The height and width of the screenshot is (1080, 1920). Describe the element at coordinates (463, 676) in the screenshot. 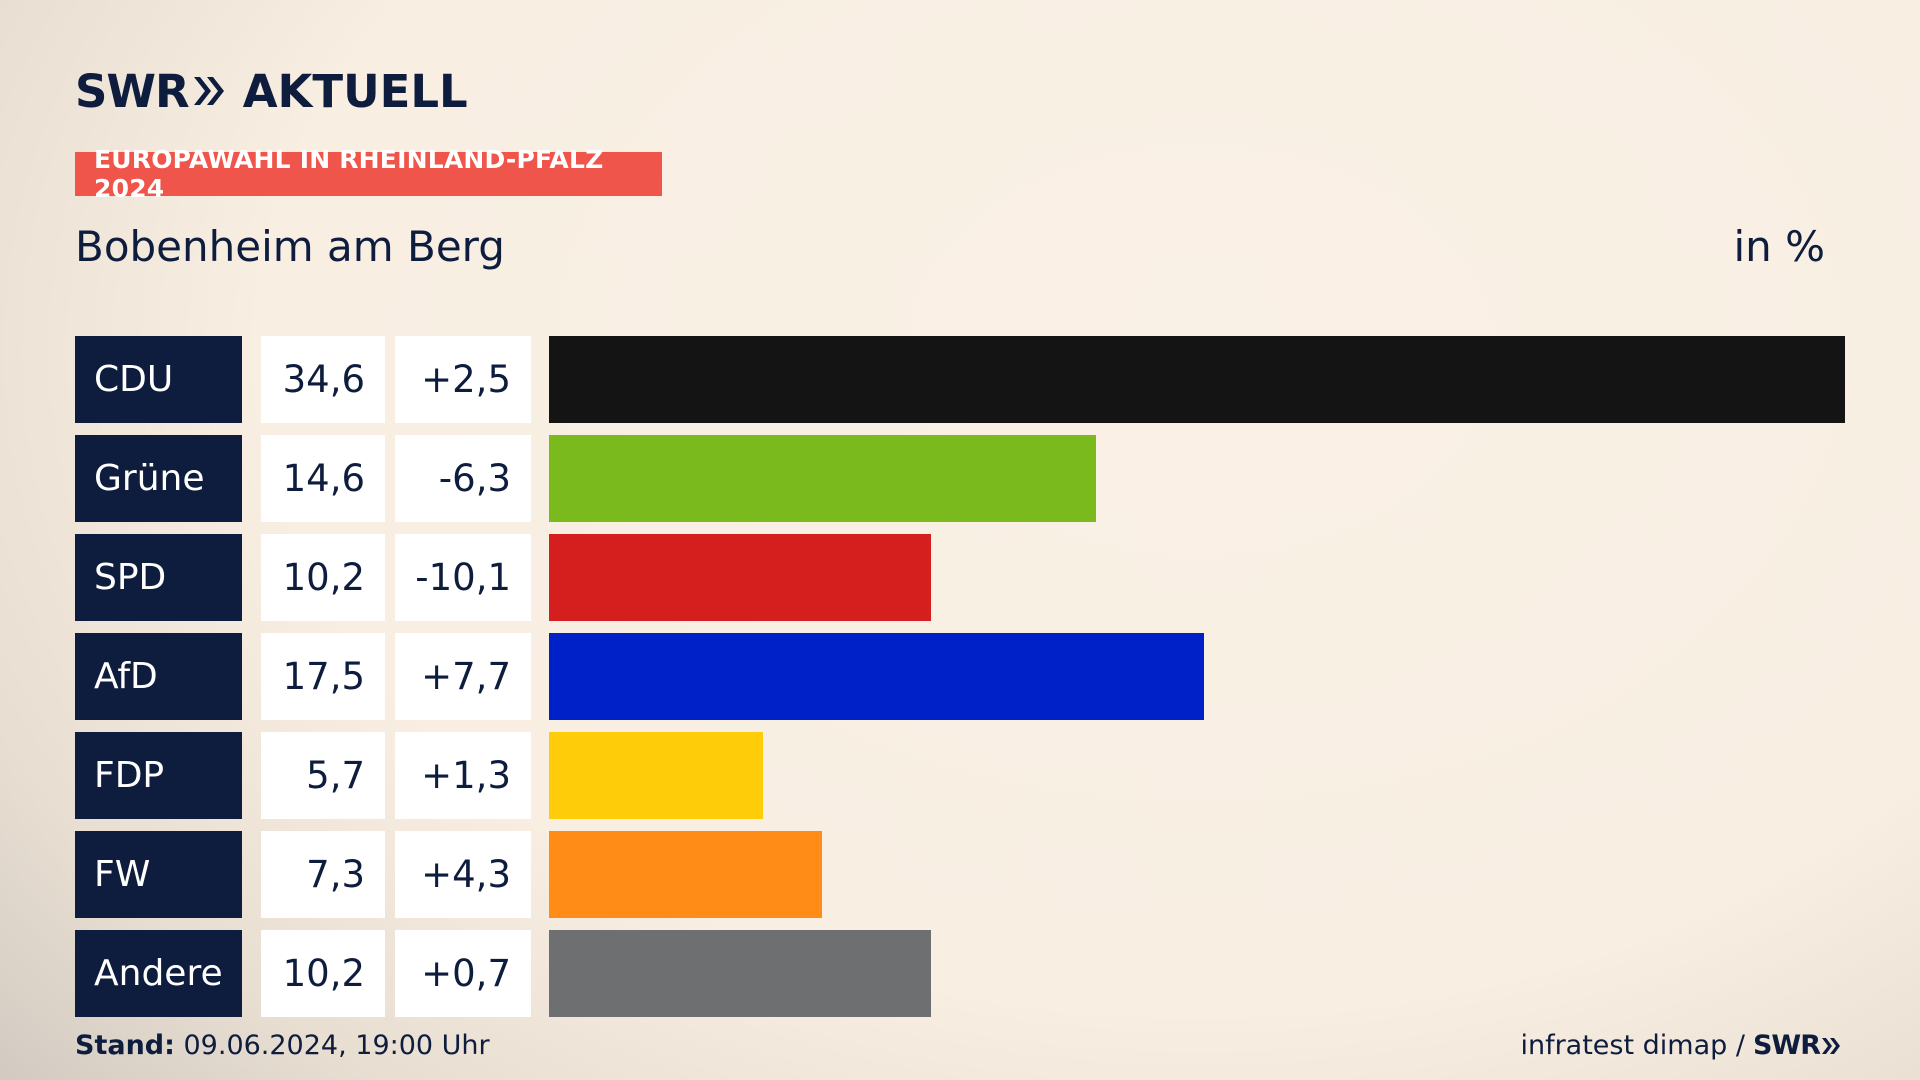

I see `change-value: +7,7` at that location.